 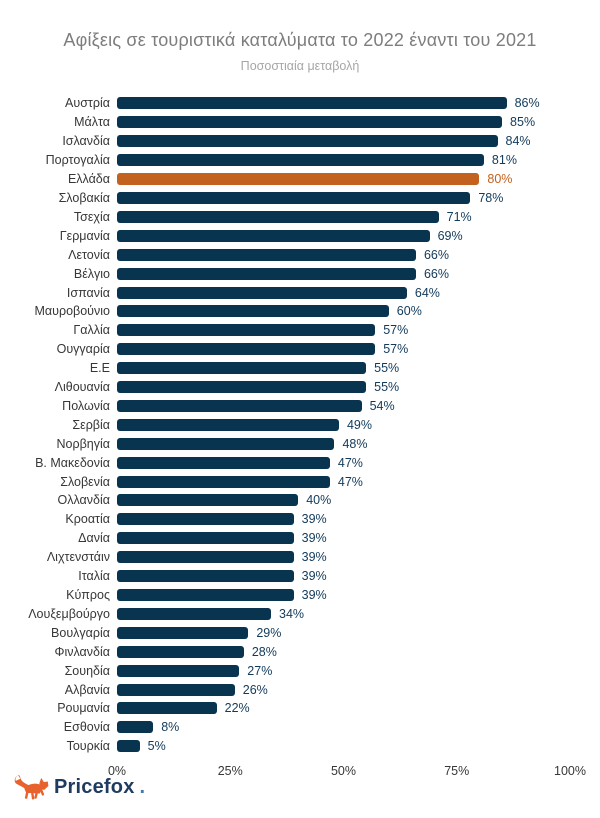 I want to click on category-label: Ρουμανία, so click(x=83, y=708).